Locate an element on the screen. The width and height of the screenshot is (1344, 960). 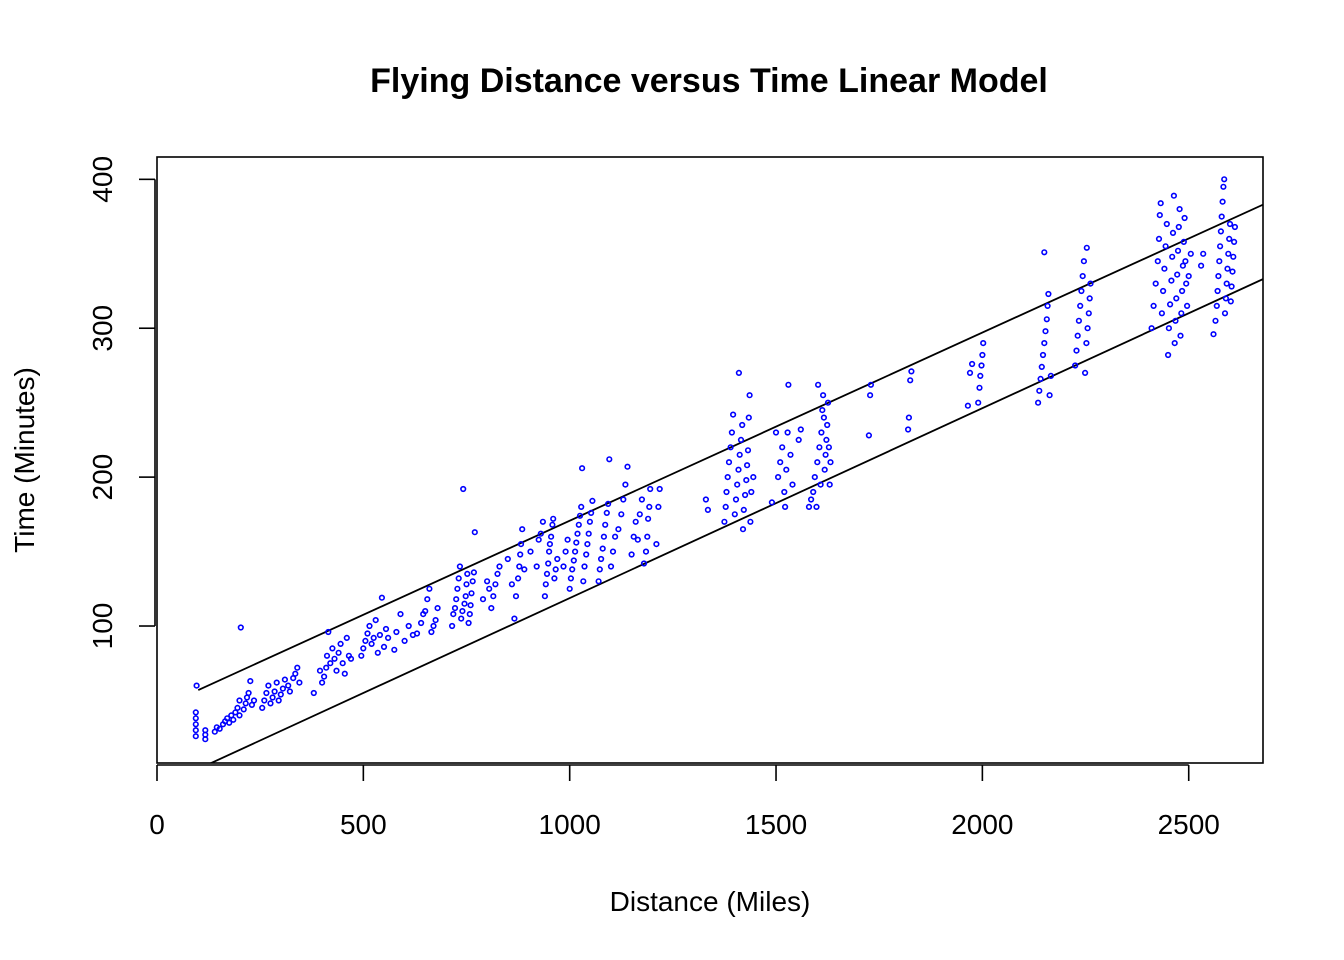
x-tick-label: 500 is located at coordinates (363, 824).